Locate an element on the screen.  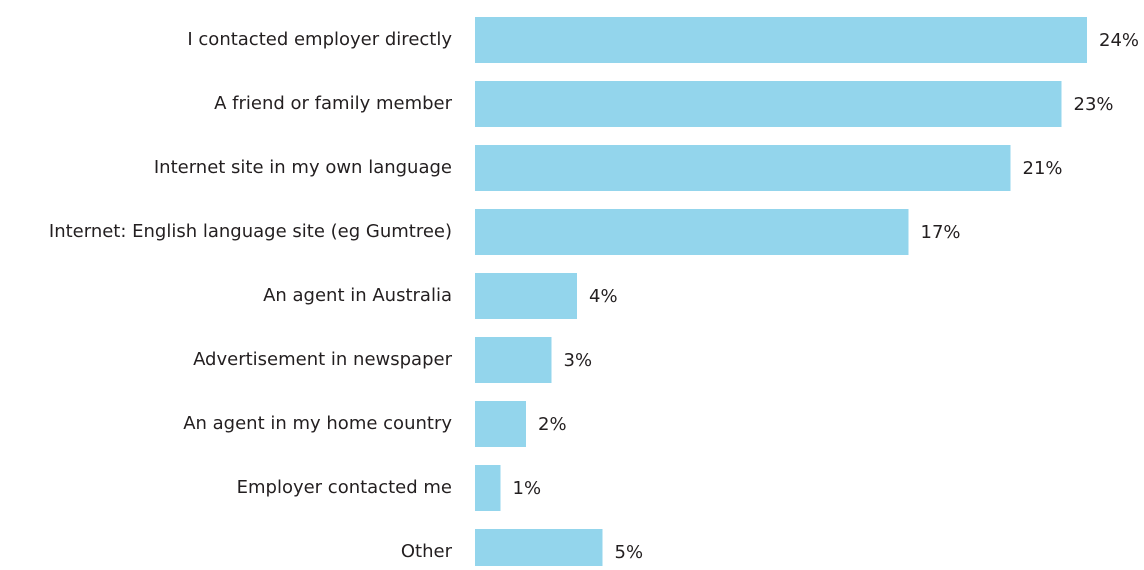
value-label: 23% is located at coordinates (1094, 104).